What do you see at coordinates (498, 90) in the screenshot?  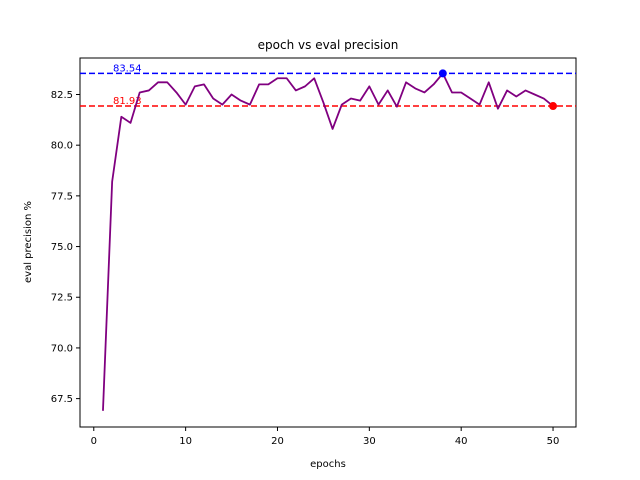 I see `marker-layer` at bounding box center [498, 90].